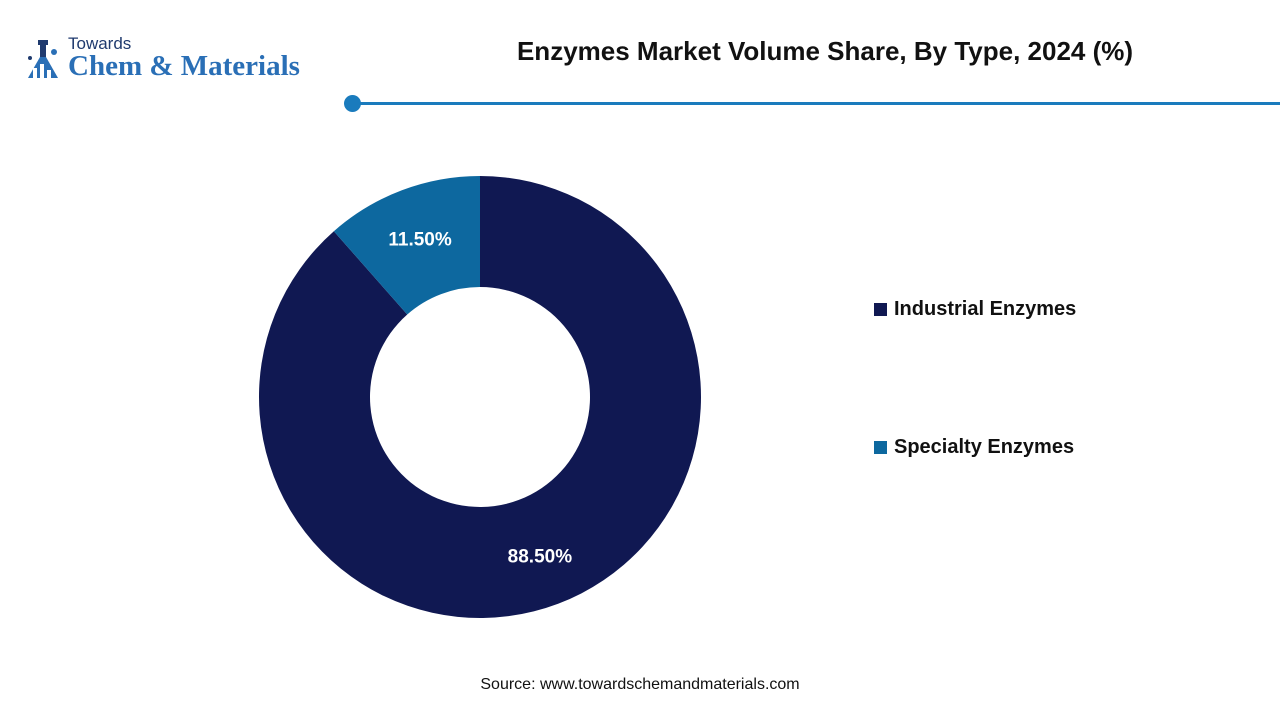  What do you see at coordinates (43, 59) in the screenshot?
I see `flask-icon` at bounding box center [43, 59].